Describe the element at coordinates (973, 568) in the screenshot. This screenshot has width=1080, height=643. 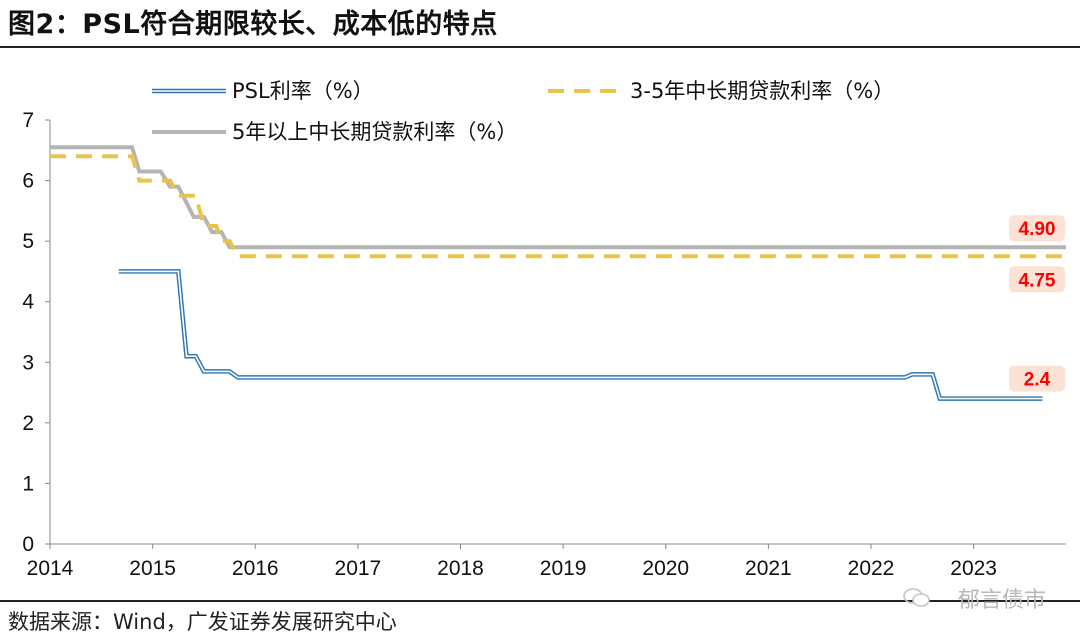
I see `x-tick-label: 2023` at that location.